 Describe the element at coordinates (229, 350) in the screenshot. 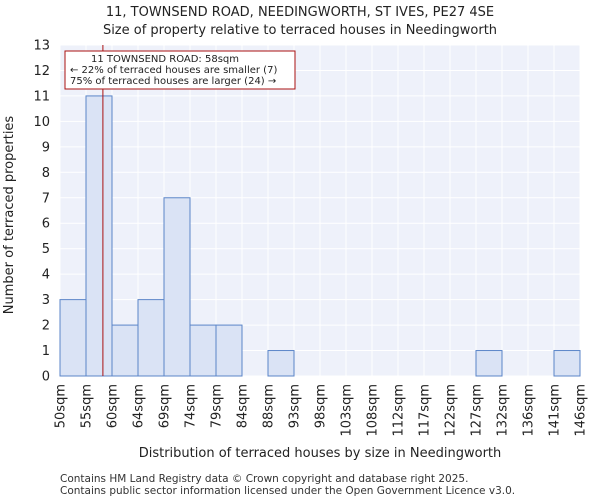

I see `bar-79sqm` at that location.